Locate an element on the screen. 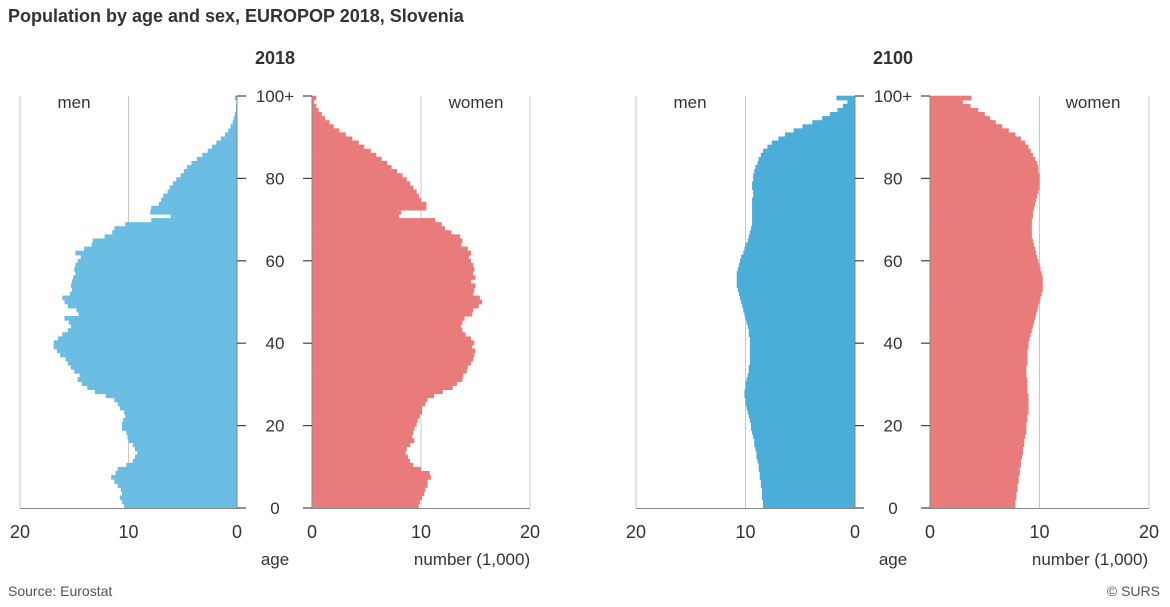 This screenshot has width=1170, height=607. series-women is located at coordinates (986, 302).